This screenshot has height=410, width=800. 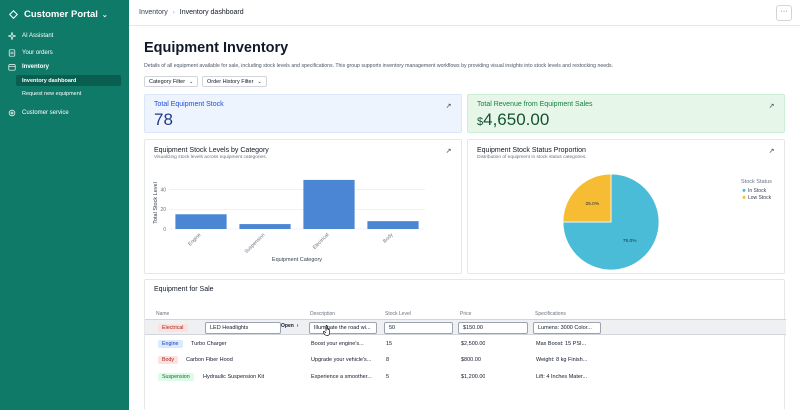 I want to click on bar-suspension, so click(x=265, y=226).